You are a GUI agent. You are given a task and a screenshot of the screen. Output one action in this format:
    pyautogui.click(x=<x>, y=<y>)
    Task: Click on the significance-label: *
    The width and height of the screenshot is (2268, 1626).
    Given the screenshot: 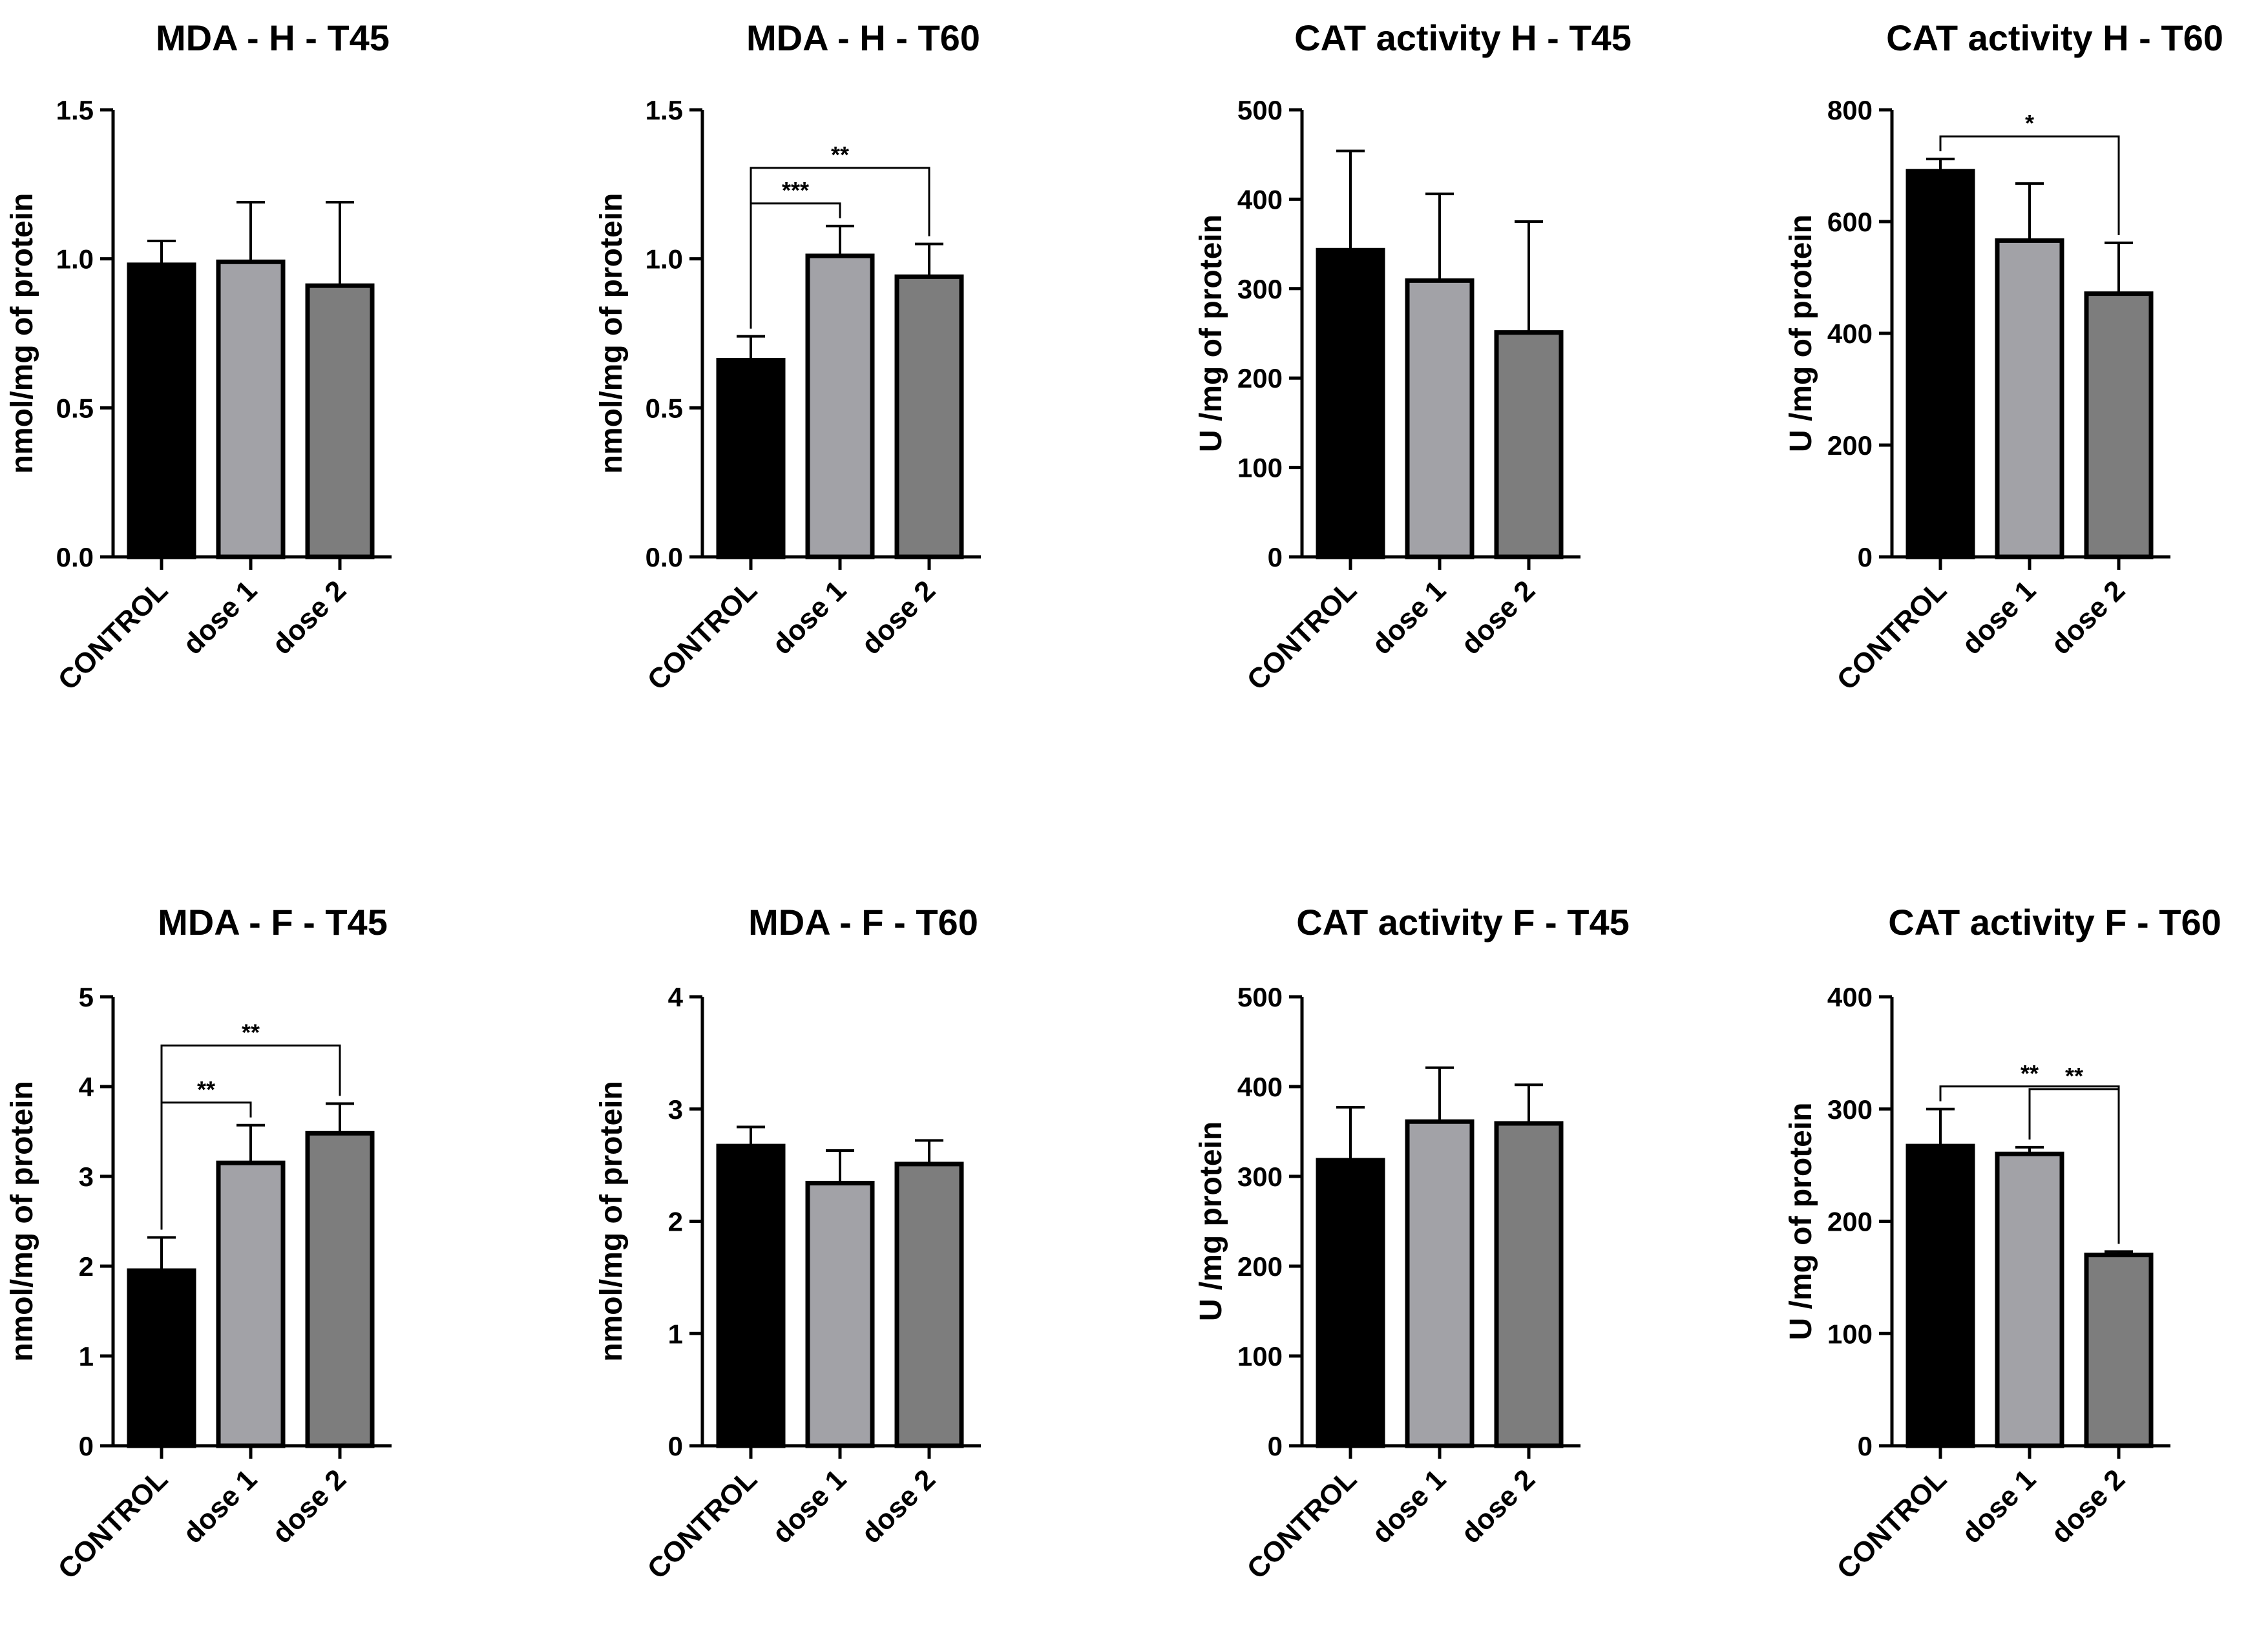 What is the action you would take?
    pyautogui.click(x=2030, y=123)
    